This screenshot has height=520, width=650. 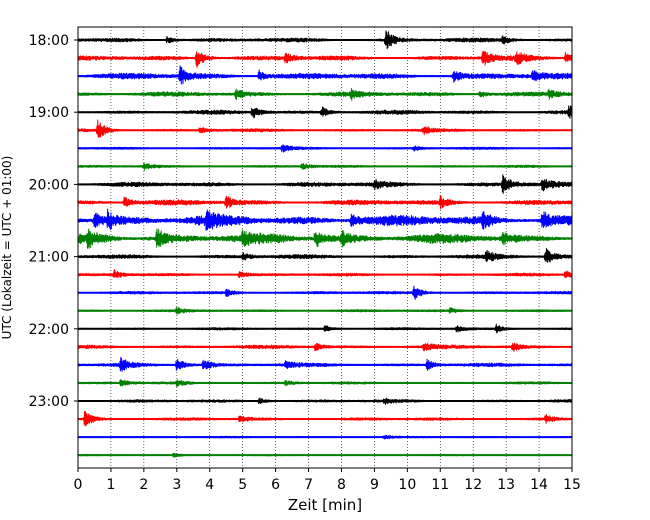 What do you see at coordinates (78, 485) in the screenshot?
I see `x-tick-label: 0` at bounding box center [78, 485].